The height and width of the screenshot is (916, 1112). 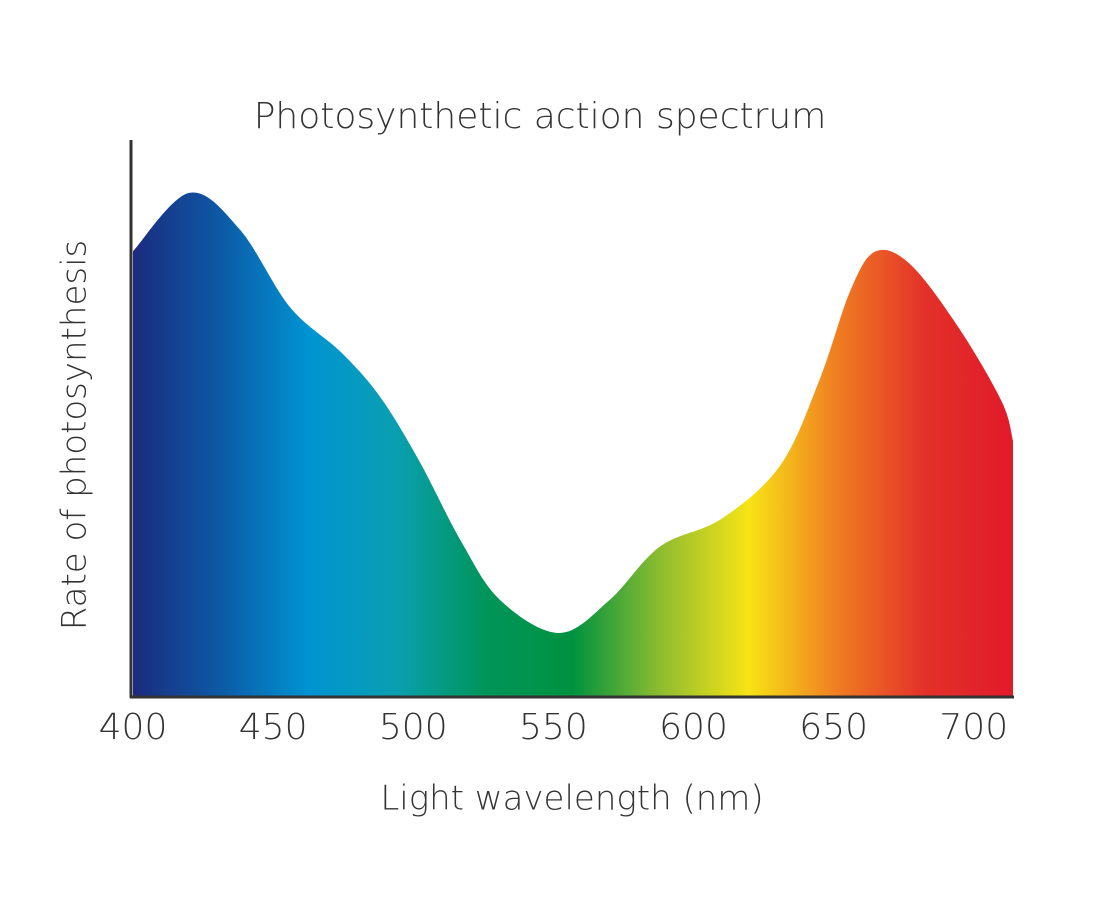 What do you see at coordinates (553, 727) in the screenshot?
I see `x-tick-label: 550` at bounding box center [553, 727].